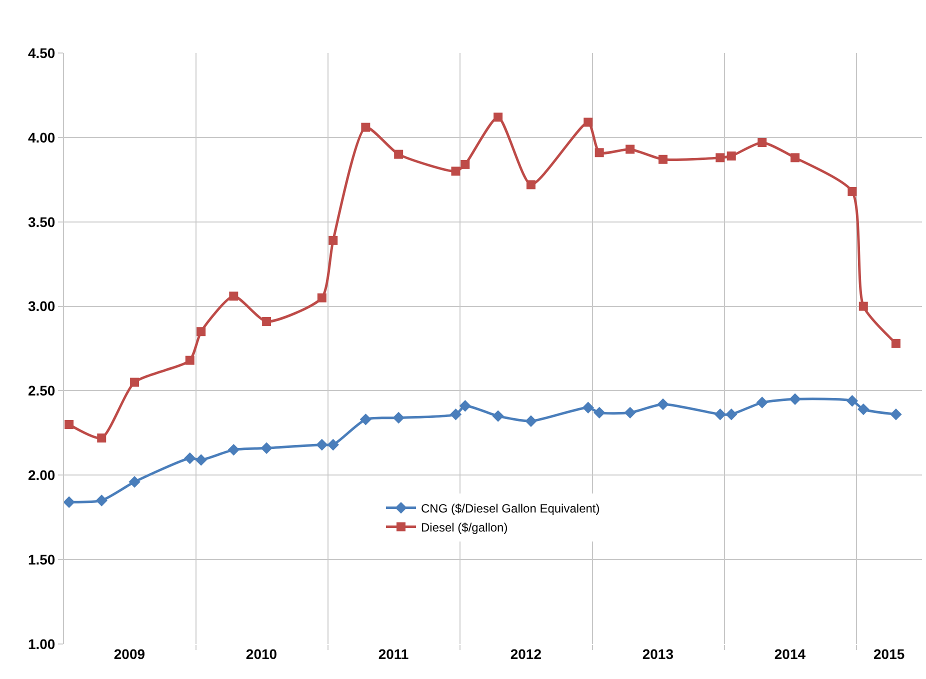 This screenshot has width=926, height=679. Describe the element at coordinates (42, 137) in the screenshot. I see `y-tick-label: 4.00` at that location.